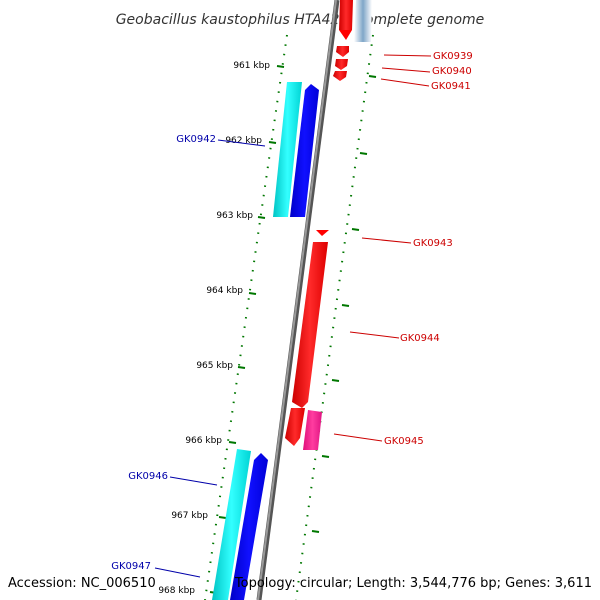 The width and height of the screenshot is (600, 600). What do you see at coordinates (243, 141) in the screenshot?
I see `kbp-label-962: 962 kbp` at bounding box center [243, 141].